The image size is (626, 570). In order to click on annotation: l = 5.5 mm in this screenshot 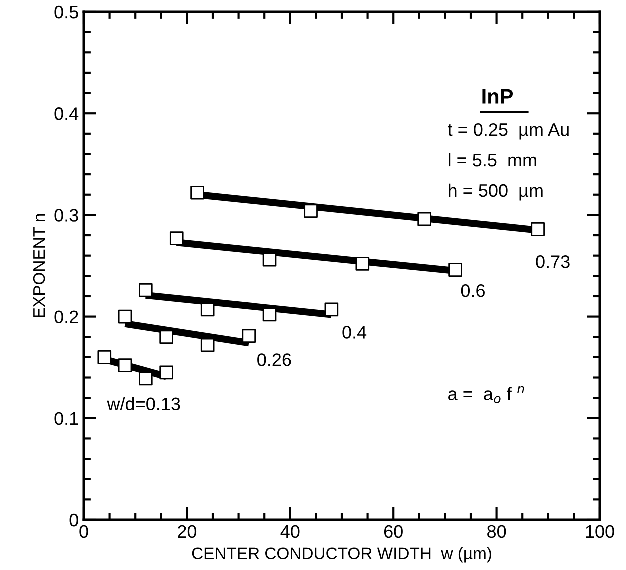, I will do `click(492, 160)`.